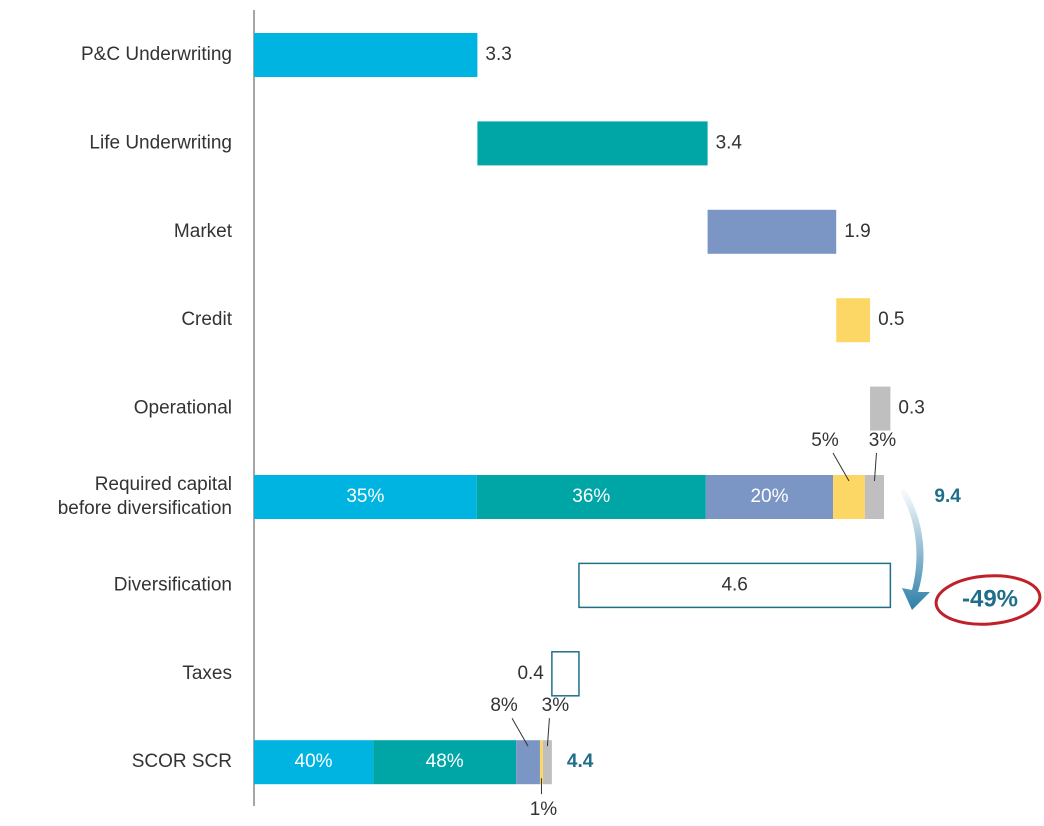  Describe the element at coordinates (504, 705) in the screenshot. I see `segment-label: 8%` at that location.